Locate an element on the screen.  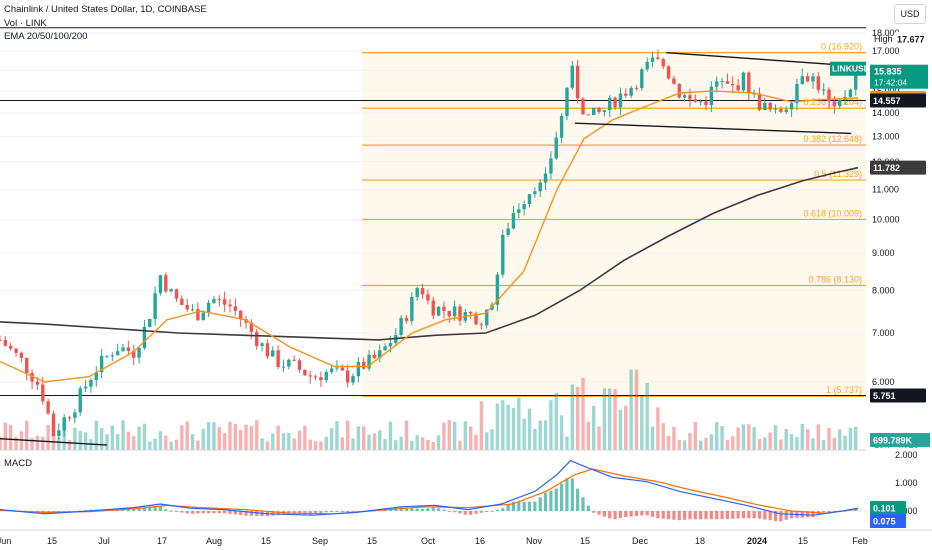
price-tick-label: 6.000 is located at coordinates (883, 382).